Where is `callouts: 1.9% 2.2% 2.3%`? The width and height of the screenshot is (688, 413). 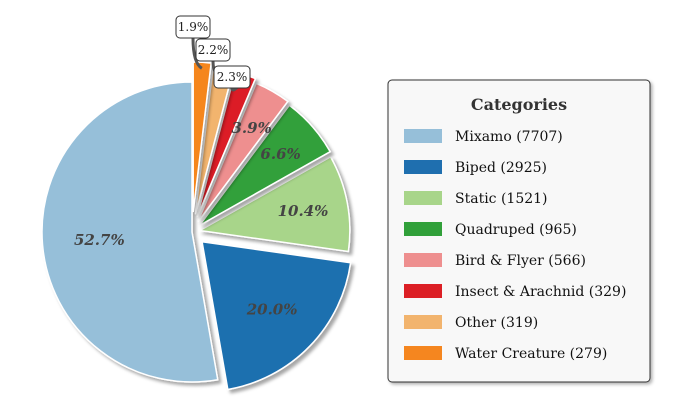 callouts: 1.9% 2.2% 2.3% is located at coordinates (213, 53).